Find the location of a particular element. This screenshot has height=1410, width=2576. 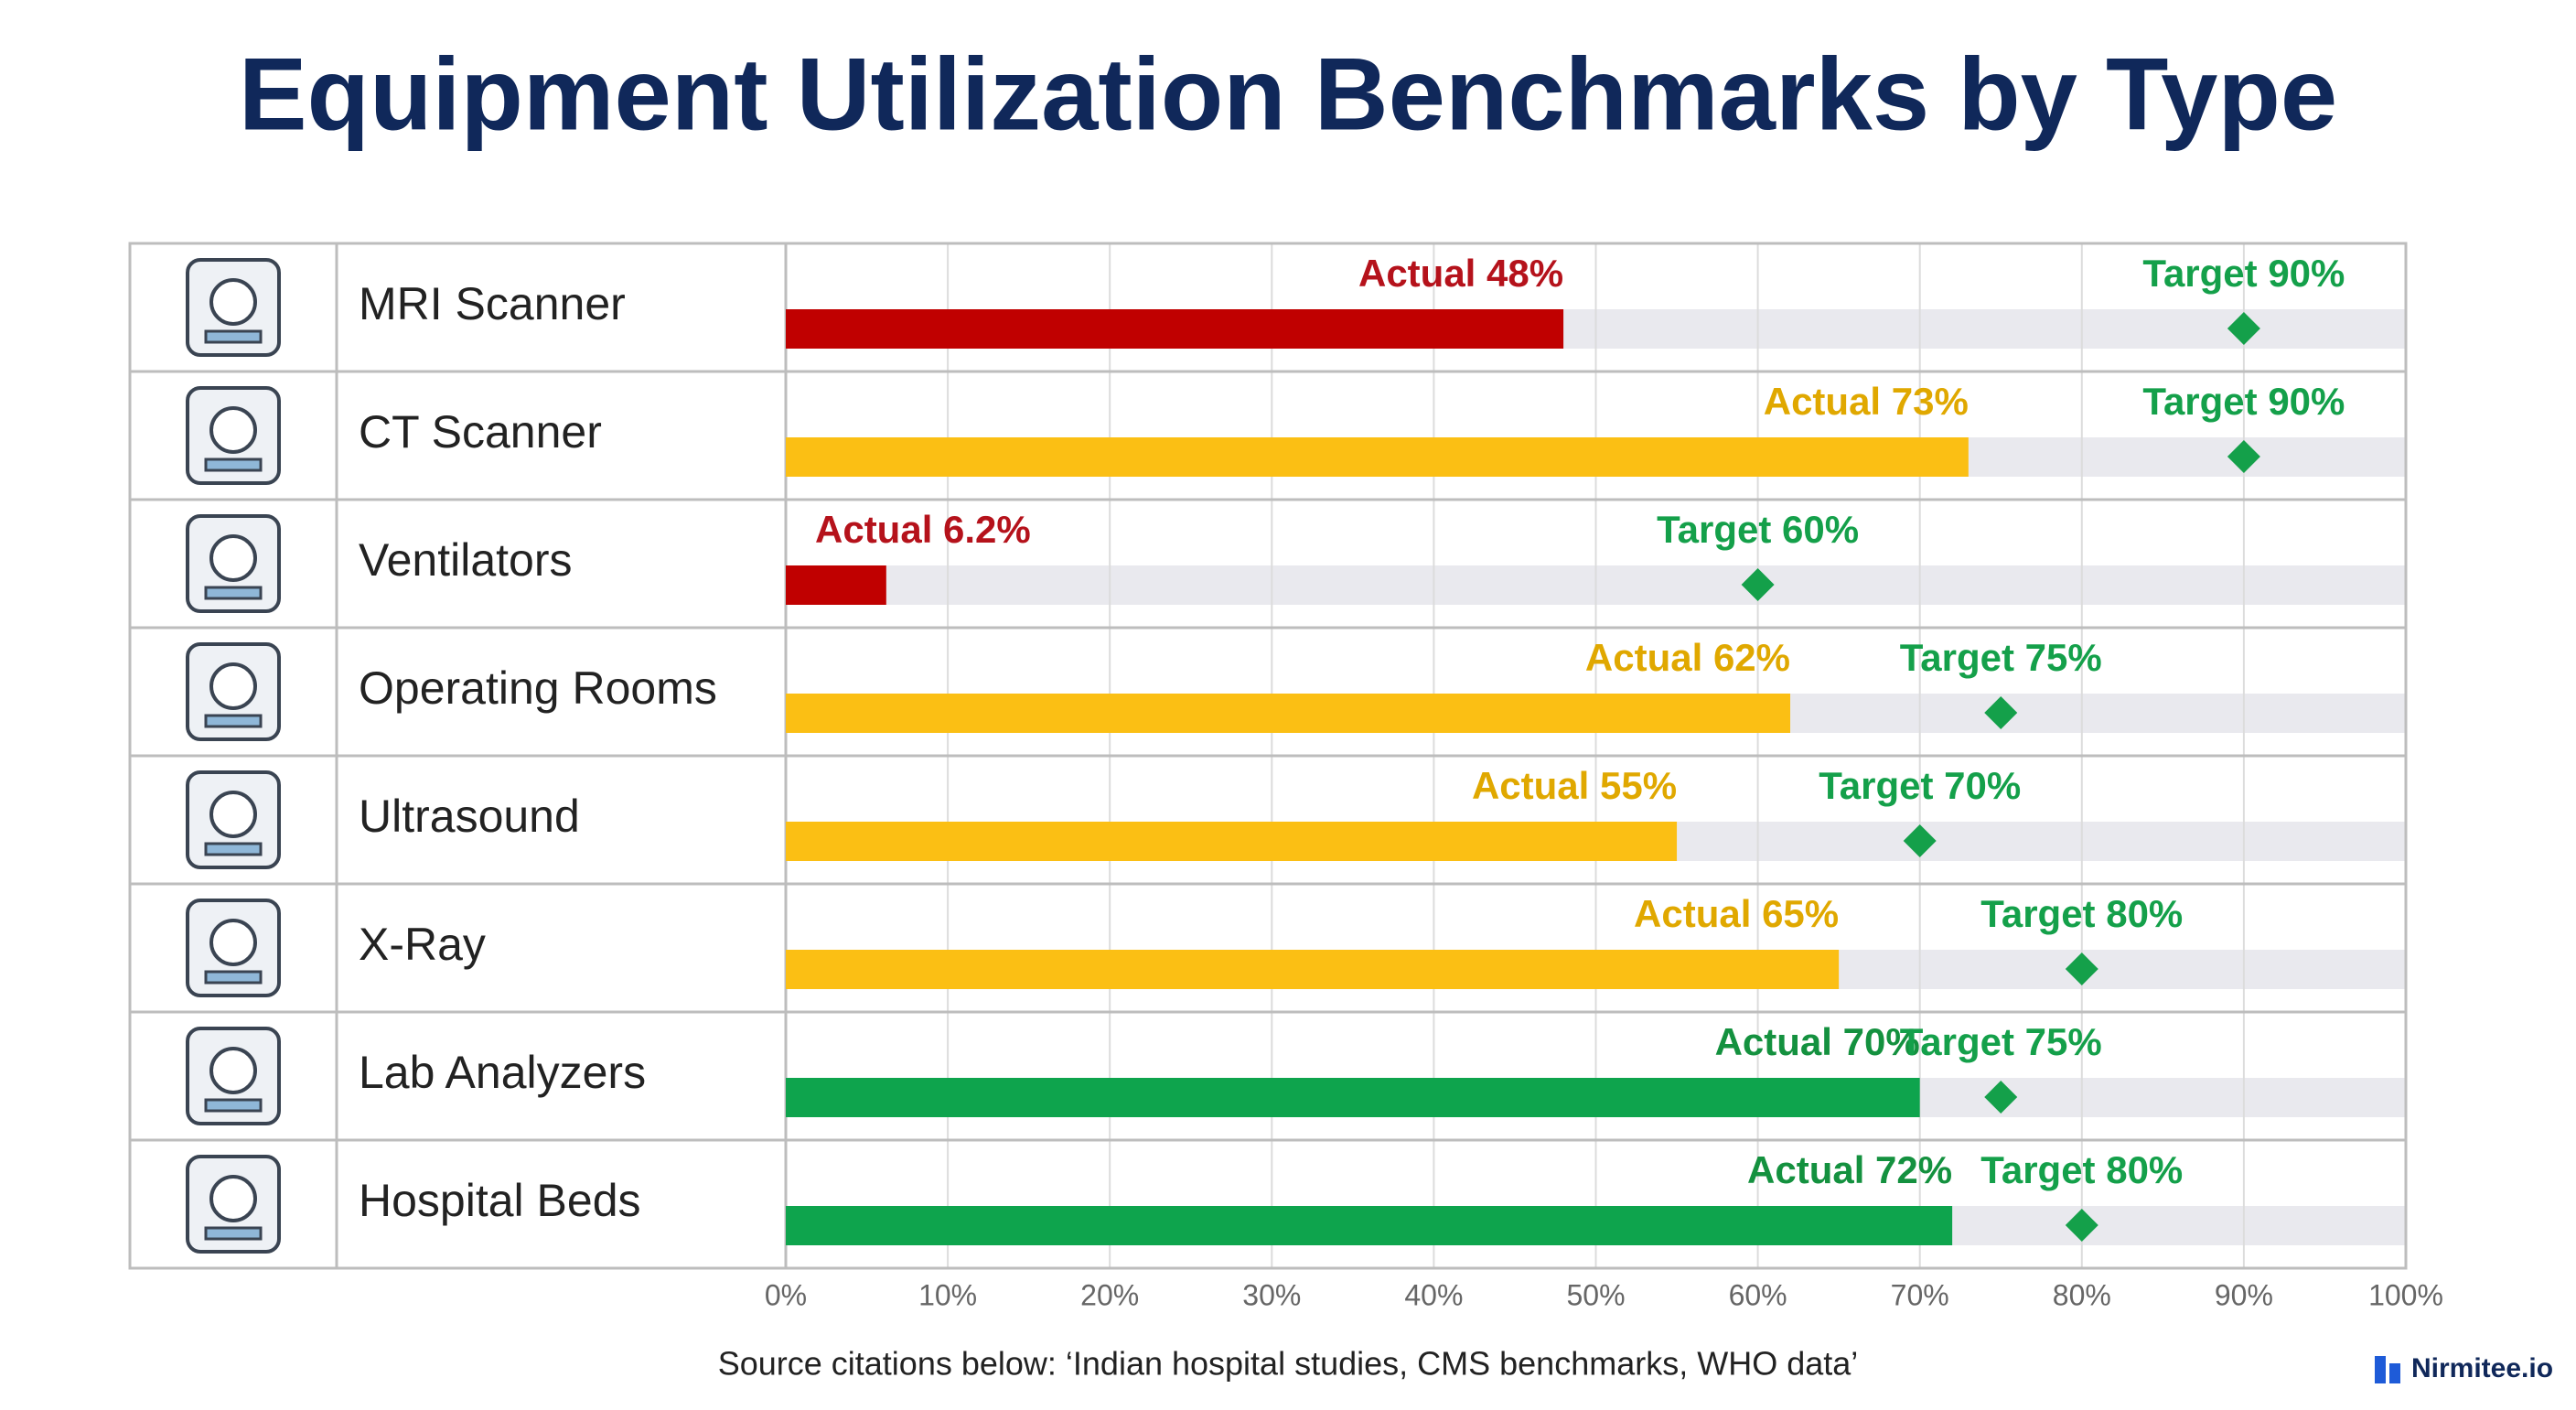

x-tick-label: 50% is located at coordinates (1596, 1294).